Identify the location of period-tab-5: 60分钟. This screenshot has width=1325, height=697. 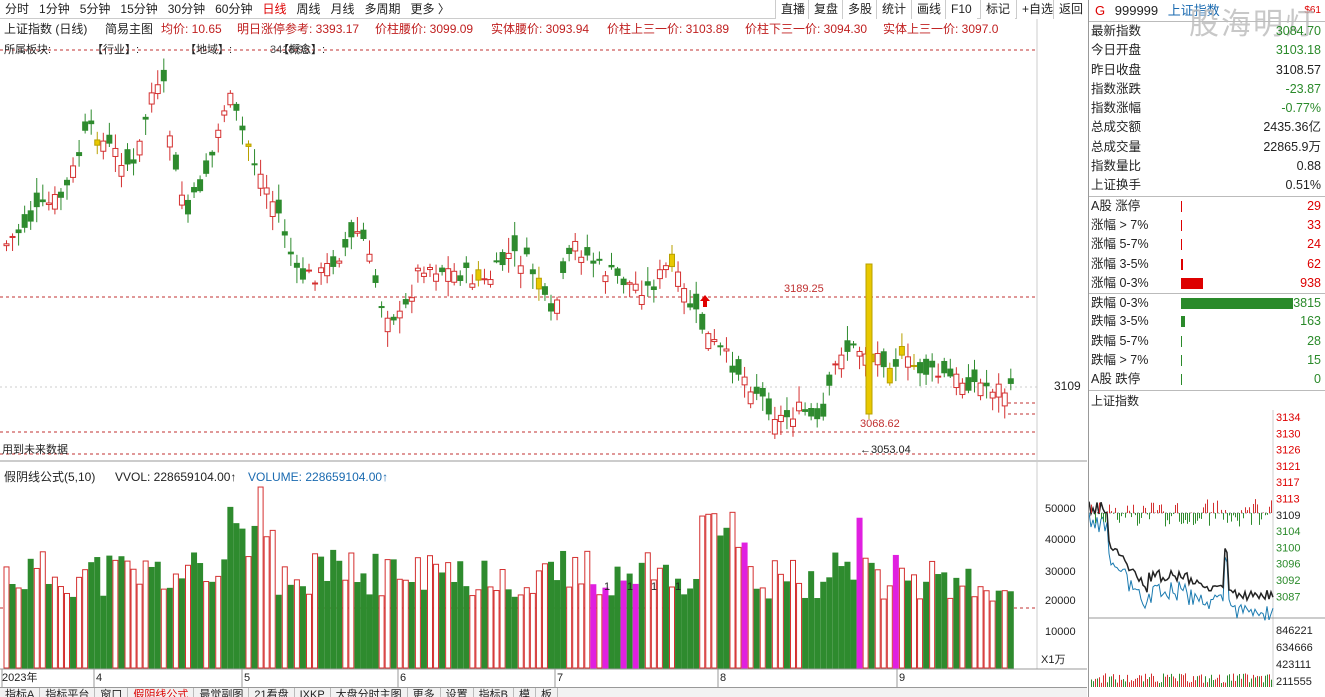
(234, 8).